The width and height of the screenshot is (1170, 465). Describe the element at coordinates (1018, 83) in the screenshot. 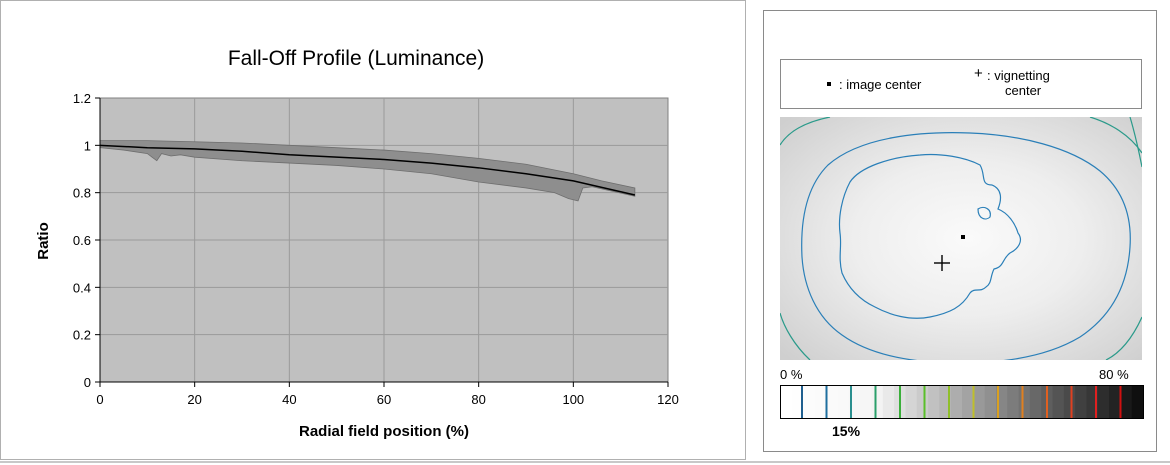

I see `legend-vignetting-center-label: : vignetting center` at that location.